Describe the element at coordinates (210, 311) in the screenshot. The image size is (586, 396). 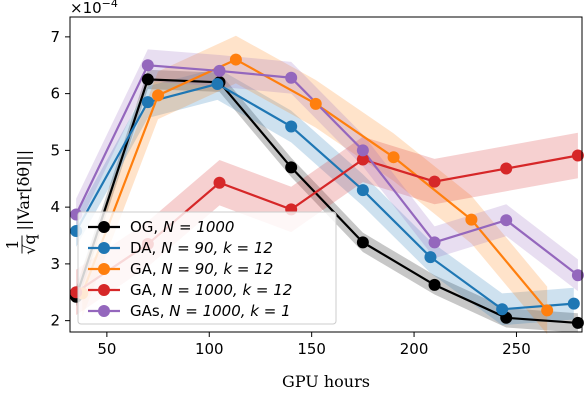
I see `legend-label-4: GAs, N = 1000, k = 1` at that location.